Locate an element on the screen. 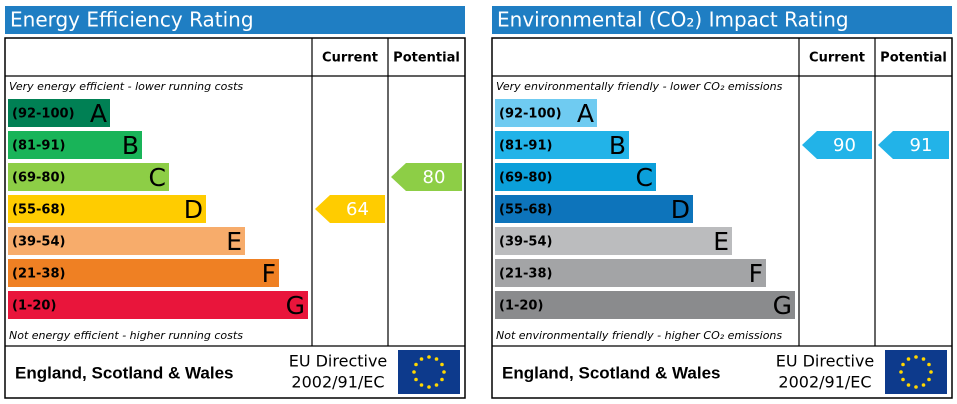  chart-title: Environmental (CO₂) Impact Rating is located at coordinates (673, 20).